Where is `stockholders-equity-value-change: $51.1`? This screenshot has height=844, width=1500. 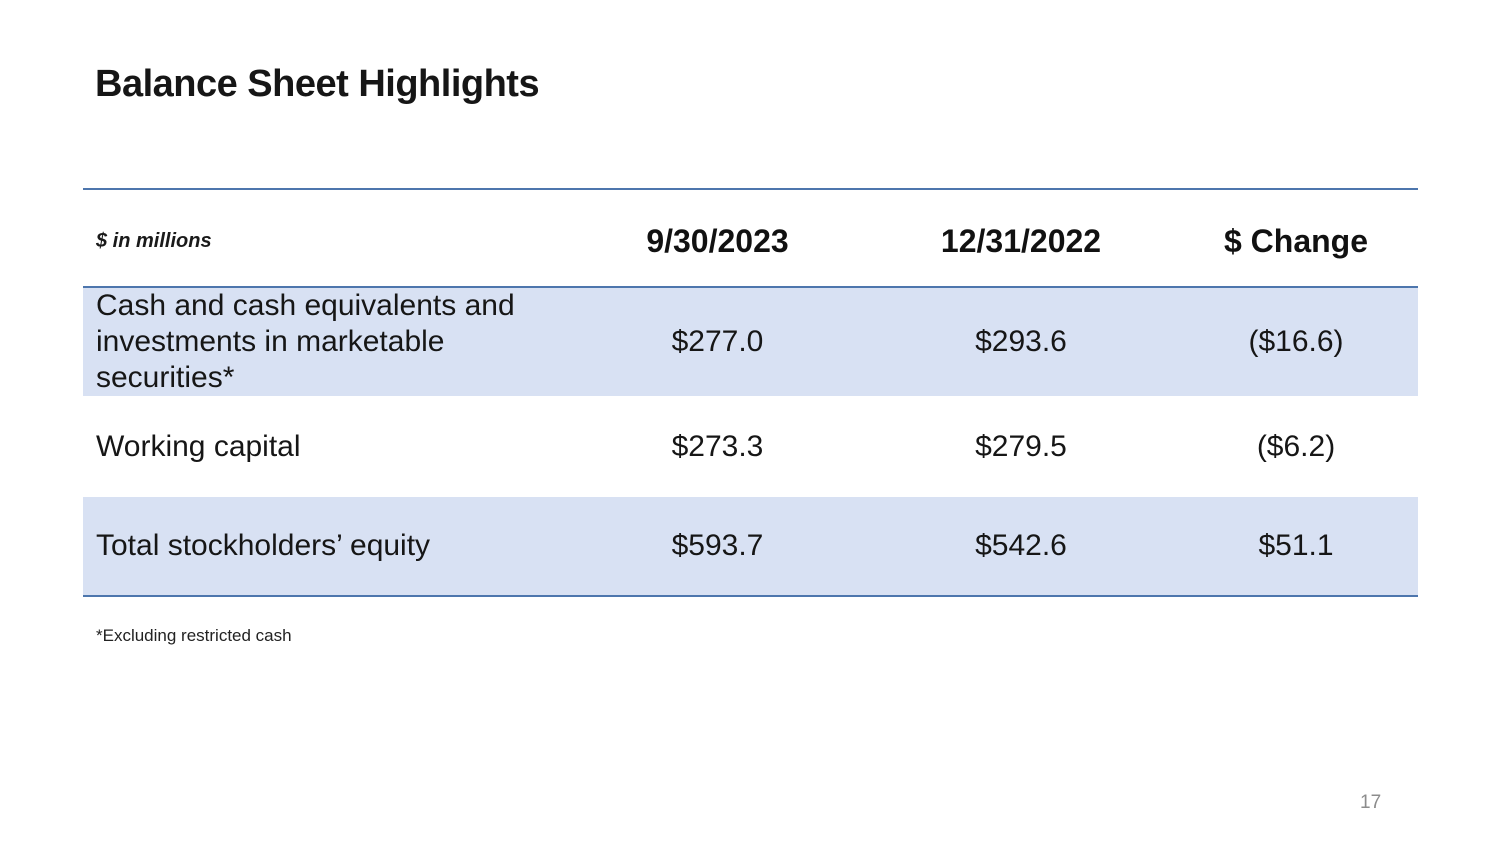 stockholders-equity-value-change: $51.1 is located at coordinates (1296, 545).